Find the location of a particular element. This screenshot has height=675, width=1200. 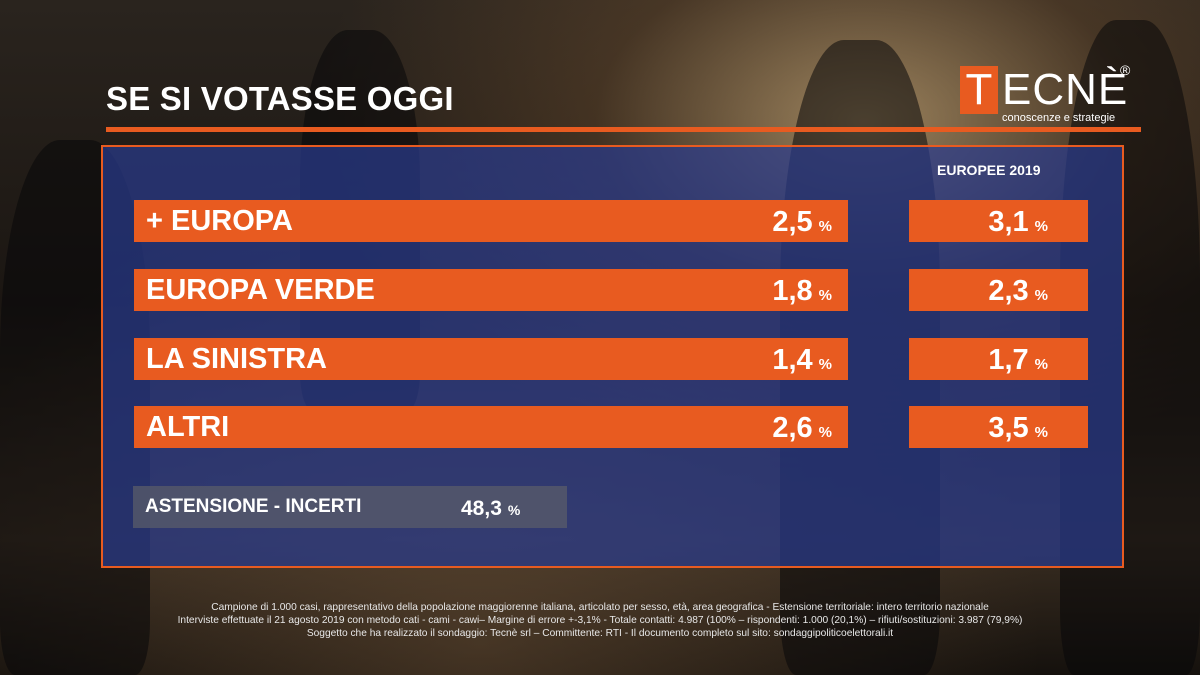

party-value: 1,4% is located at coordinates (802, 362).